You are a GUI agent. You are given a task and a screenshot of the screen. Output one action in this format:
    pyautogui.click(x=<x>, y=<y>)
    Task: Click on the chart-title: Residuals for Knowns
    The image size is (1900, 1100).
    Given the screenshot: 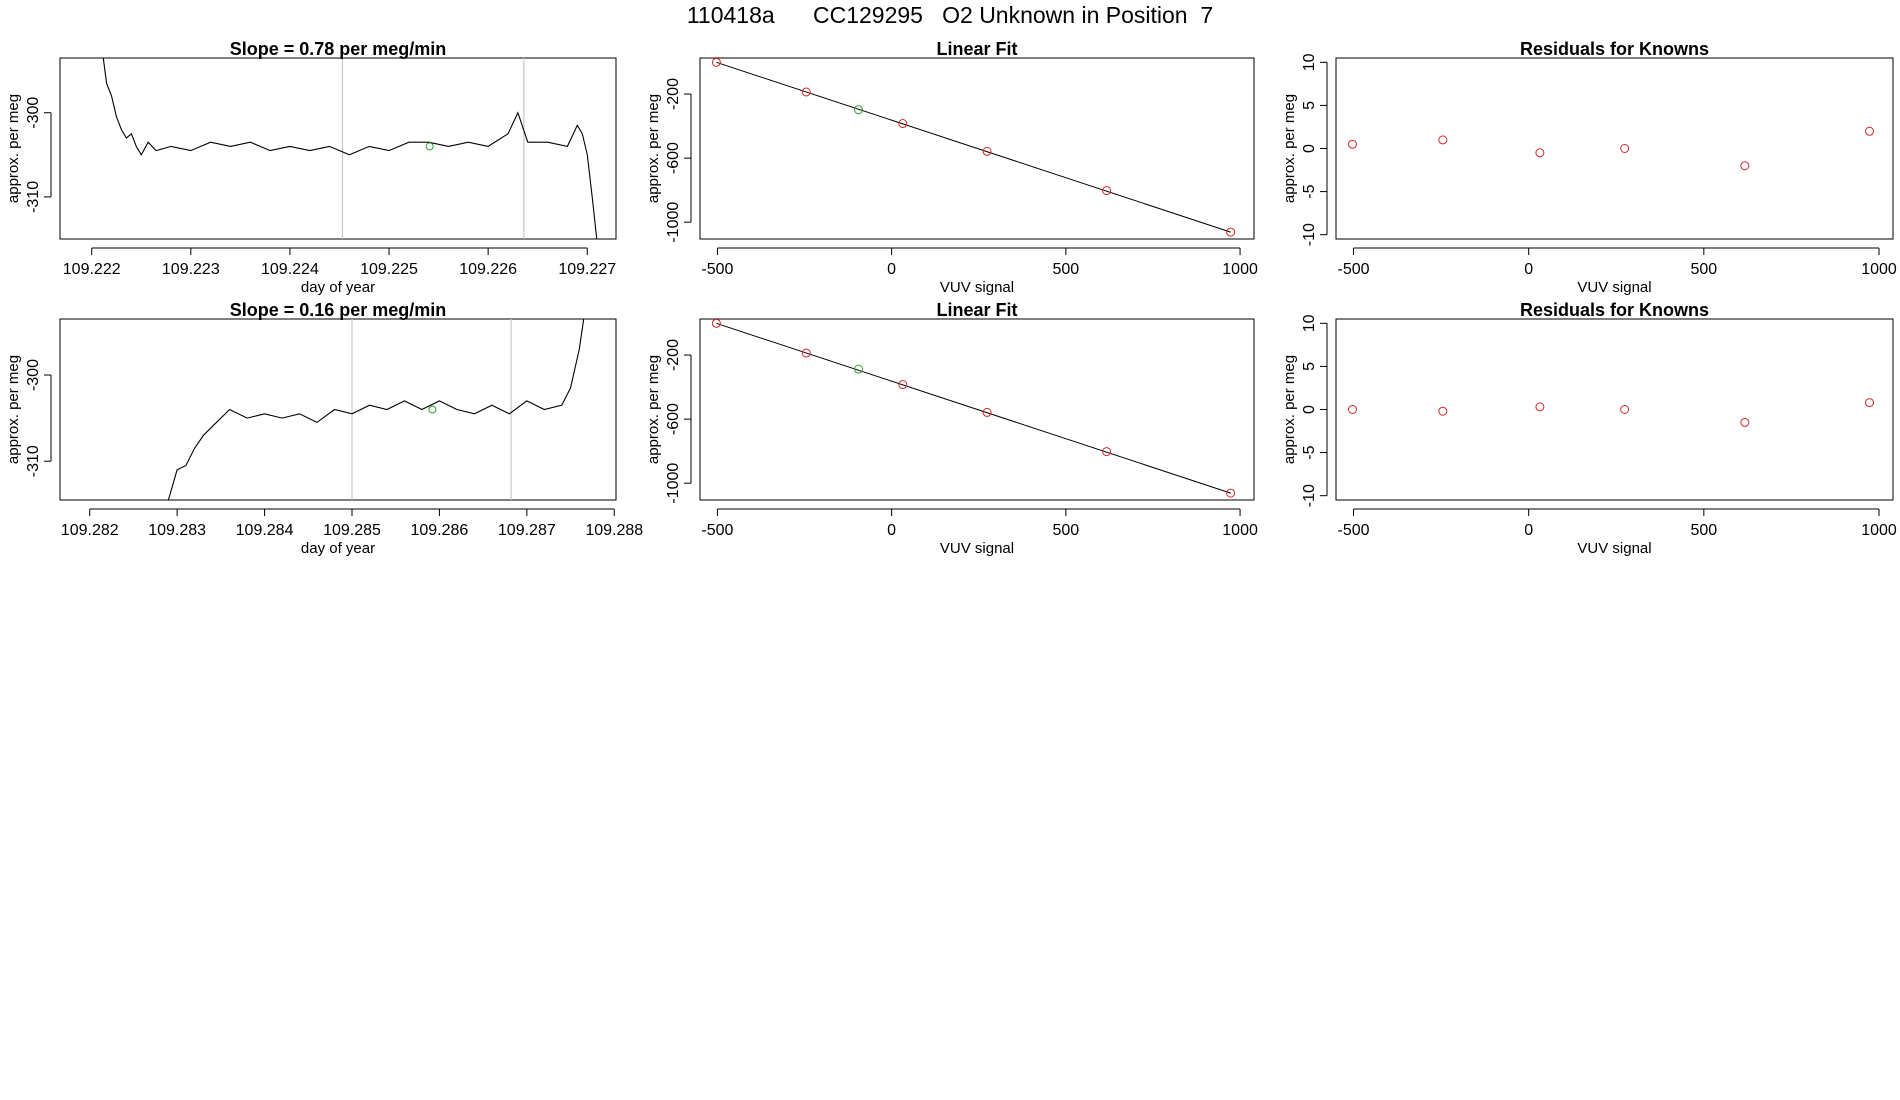 What is the action you would take?
    pyautogui.click(x=1614, y=49)
    